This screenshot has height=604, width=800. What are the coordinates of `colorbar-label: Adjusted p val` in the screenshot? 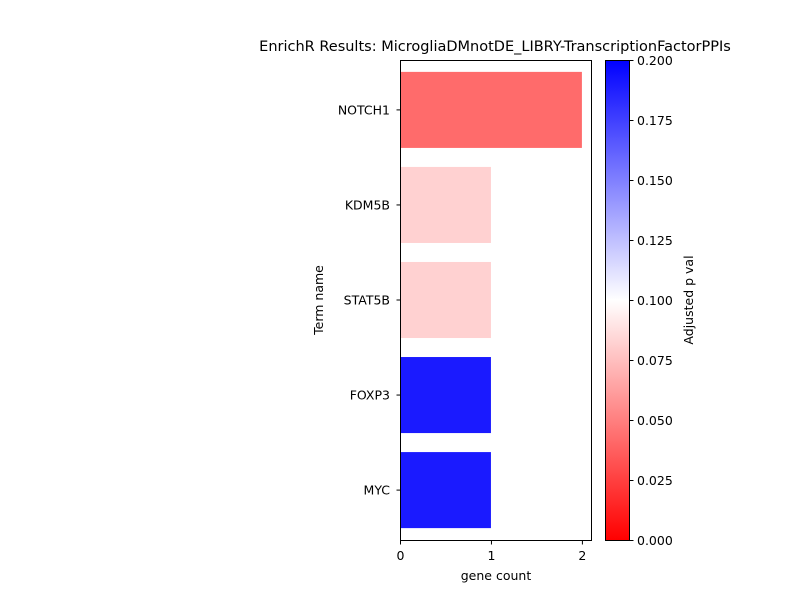 It's located at (688, 299).